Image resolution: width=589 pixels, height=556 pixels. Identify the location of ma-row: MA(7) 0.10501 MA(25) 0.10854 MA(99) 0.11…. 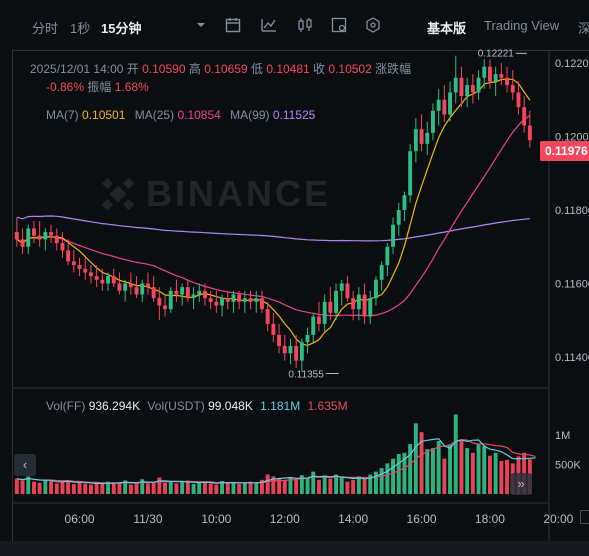
(180, 115).